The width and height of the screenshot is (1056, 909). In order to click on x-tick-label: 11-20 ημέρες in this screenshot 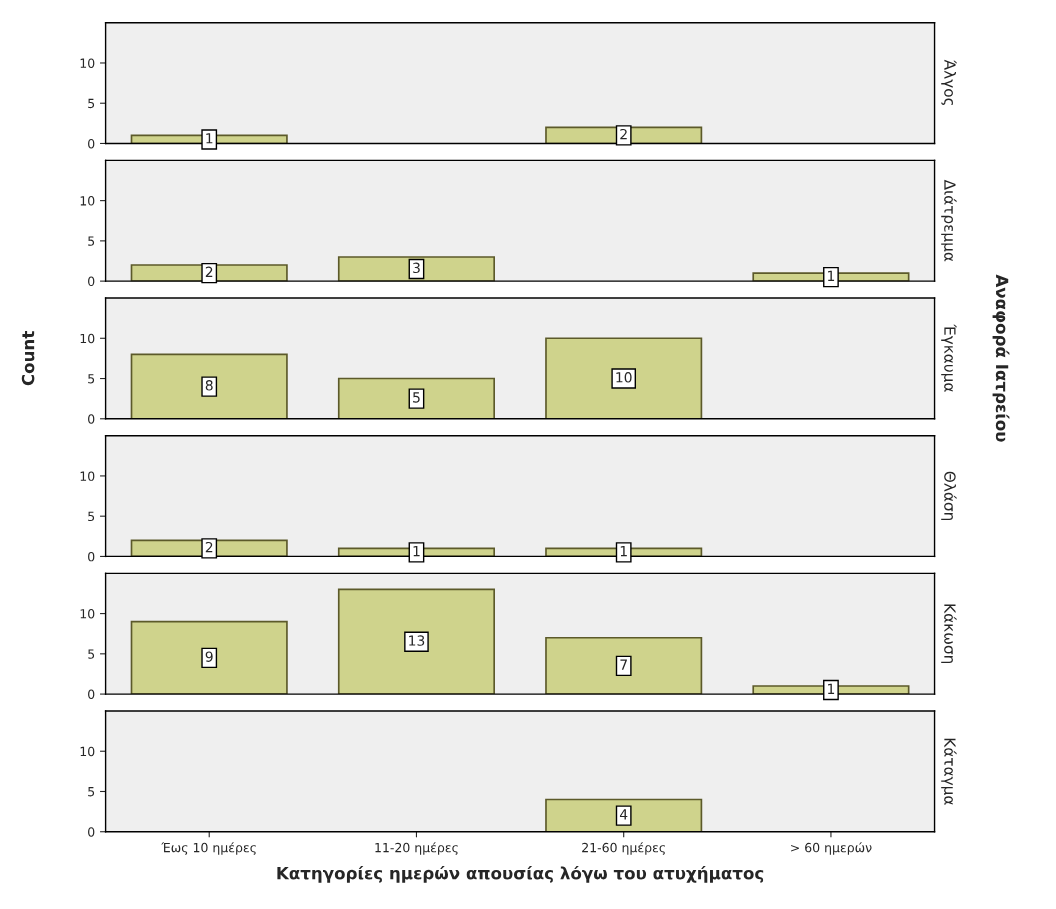, I will do `click(416, 848)`.